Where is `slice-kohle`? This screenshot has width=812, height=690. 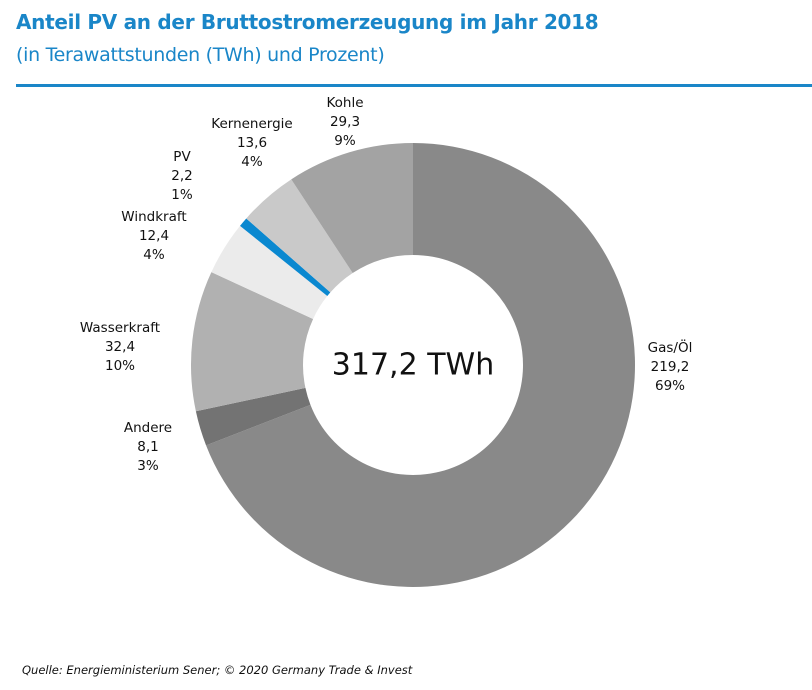
slice-kohle is located at coordinates (352, 208).